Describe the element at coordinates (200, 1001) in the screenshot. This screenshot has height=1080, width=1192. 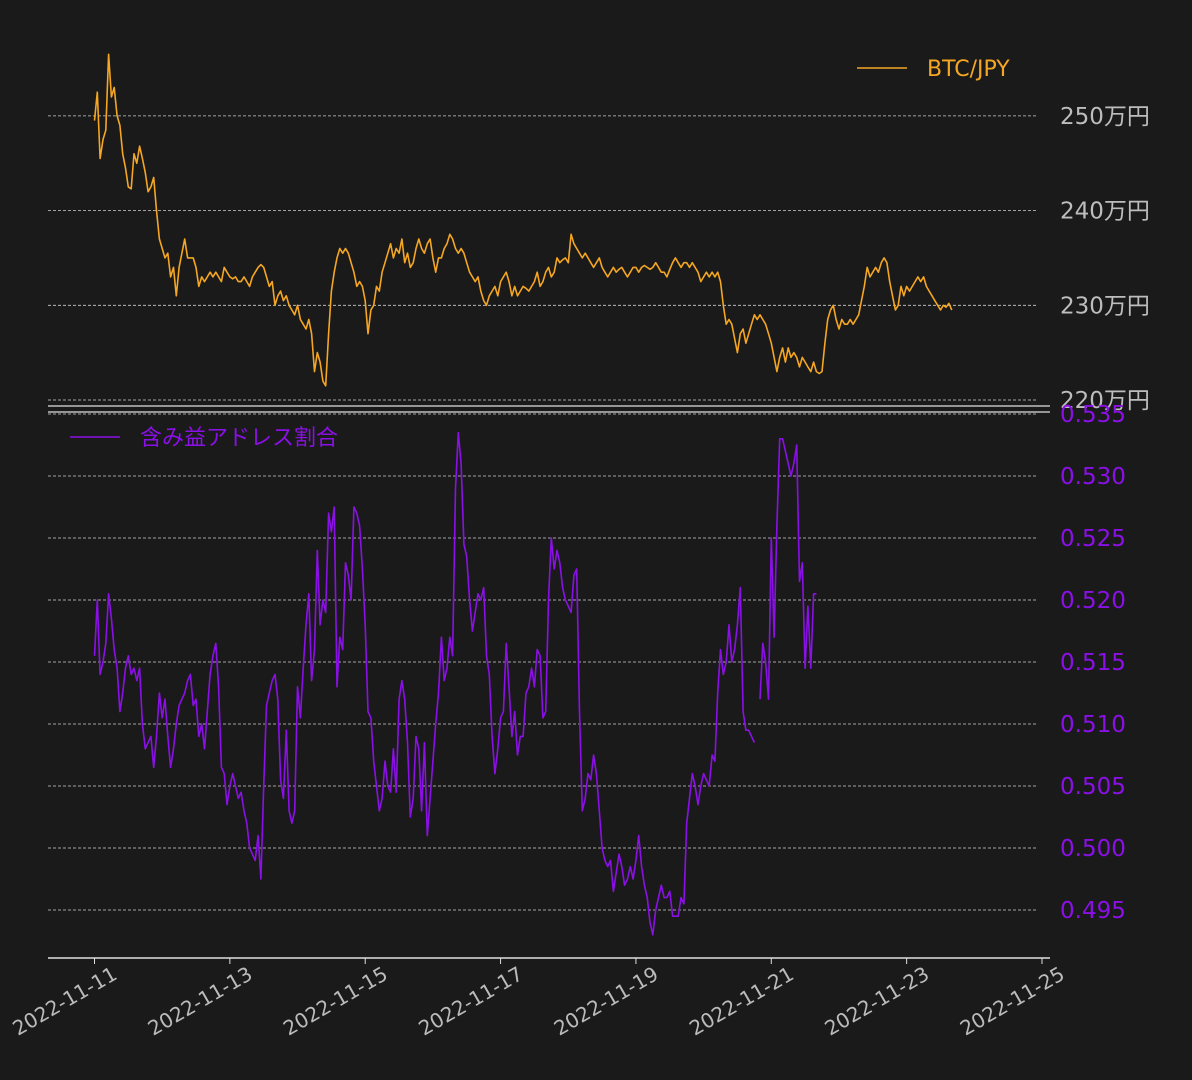
I see `x-tick-label: 2022-11-13` at that location.